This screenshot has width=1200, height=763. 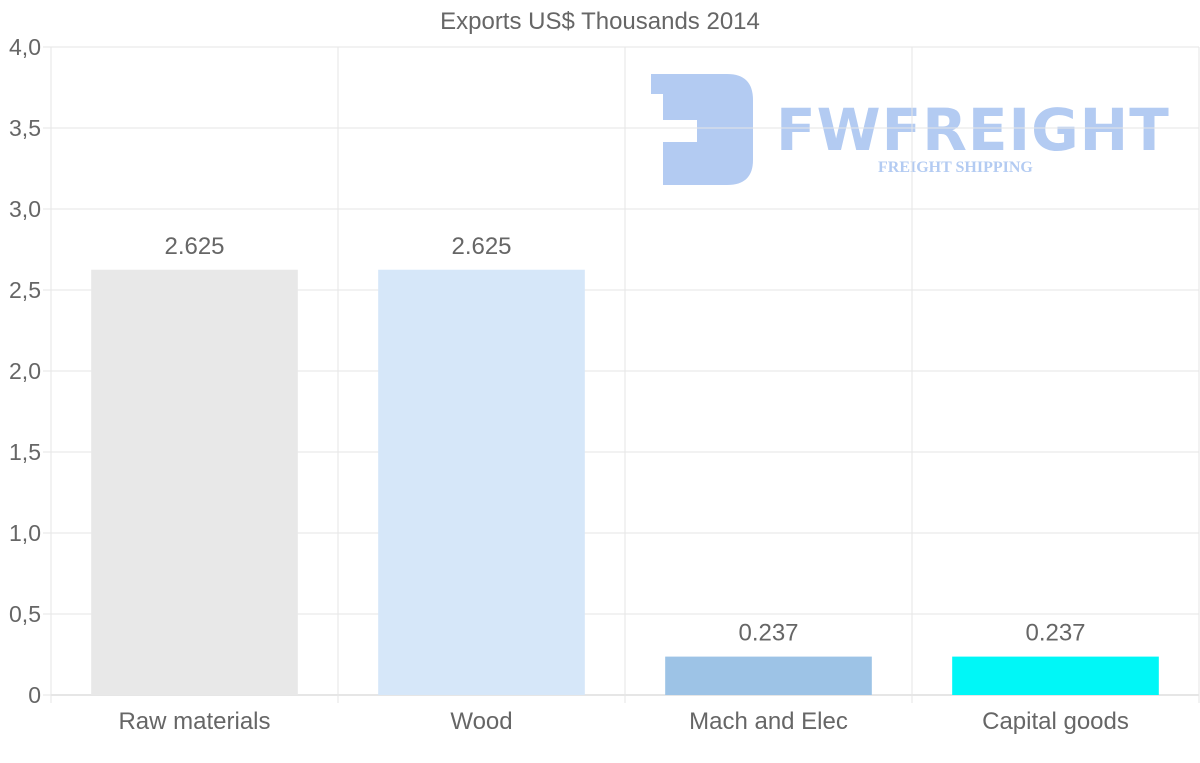 What do you see at coordinates (25, 452) in the screenshot?
I see `y-tick-label: 1,5` at bounding box center [25, 452].